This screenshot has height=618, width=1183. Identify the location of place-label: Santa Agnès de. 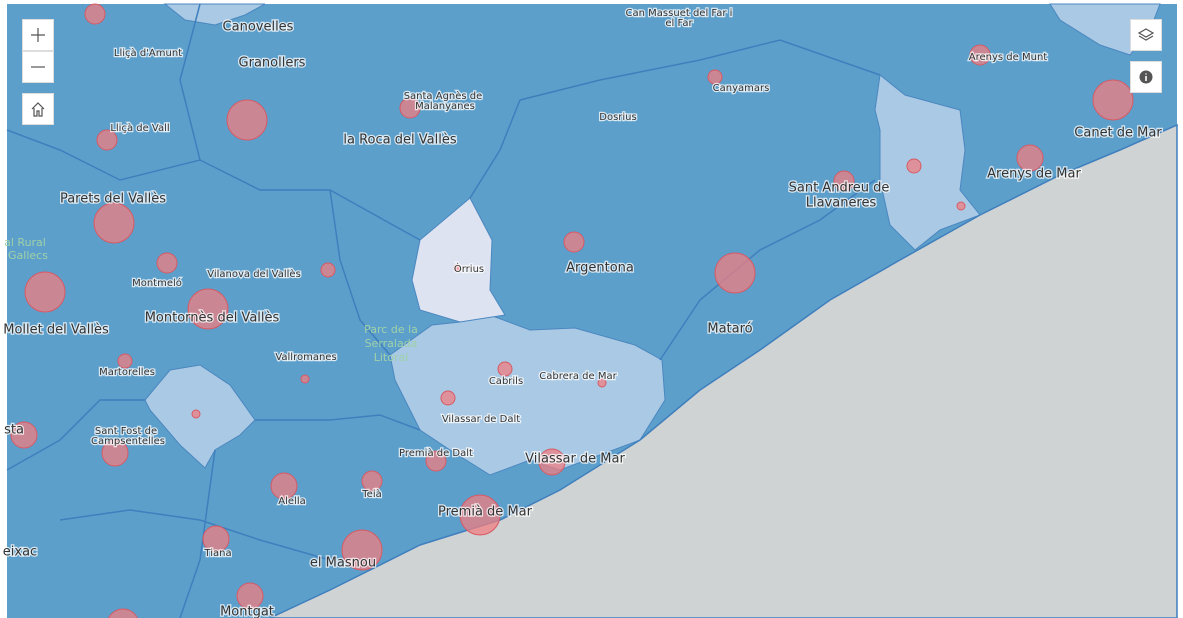
(443, 96).